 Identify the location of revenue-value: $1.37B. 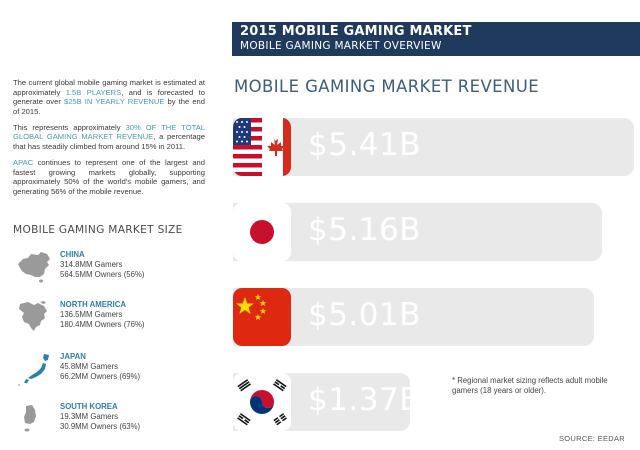
(365, 400).